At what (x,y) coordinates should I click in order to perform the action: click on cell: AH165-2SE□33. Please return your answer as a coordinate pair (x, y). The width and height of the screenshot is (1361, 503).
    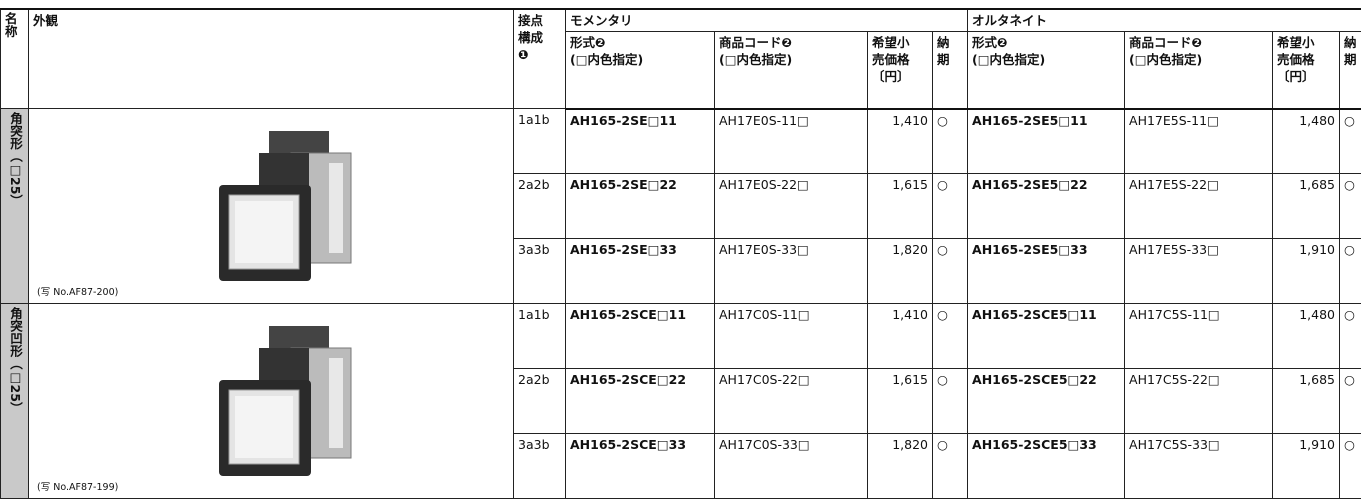
    Looking at the image, I should click on (640, 271).